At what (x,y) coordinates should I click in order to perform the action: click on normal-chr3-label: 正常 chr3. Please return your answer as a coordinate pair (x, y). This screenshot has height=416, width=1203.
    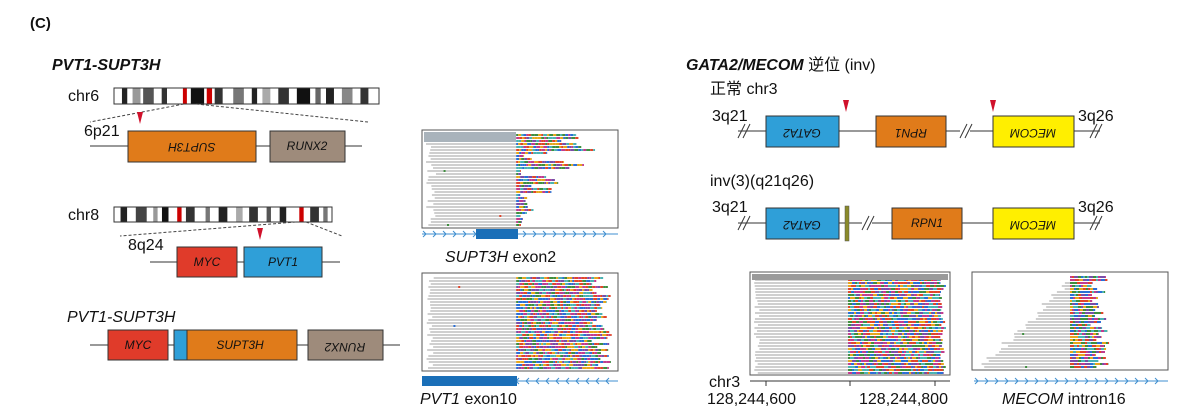
    Looking at the image, I should click on (744, 89).